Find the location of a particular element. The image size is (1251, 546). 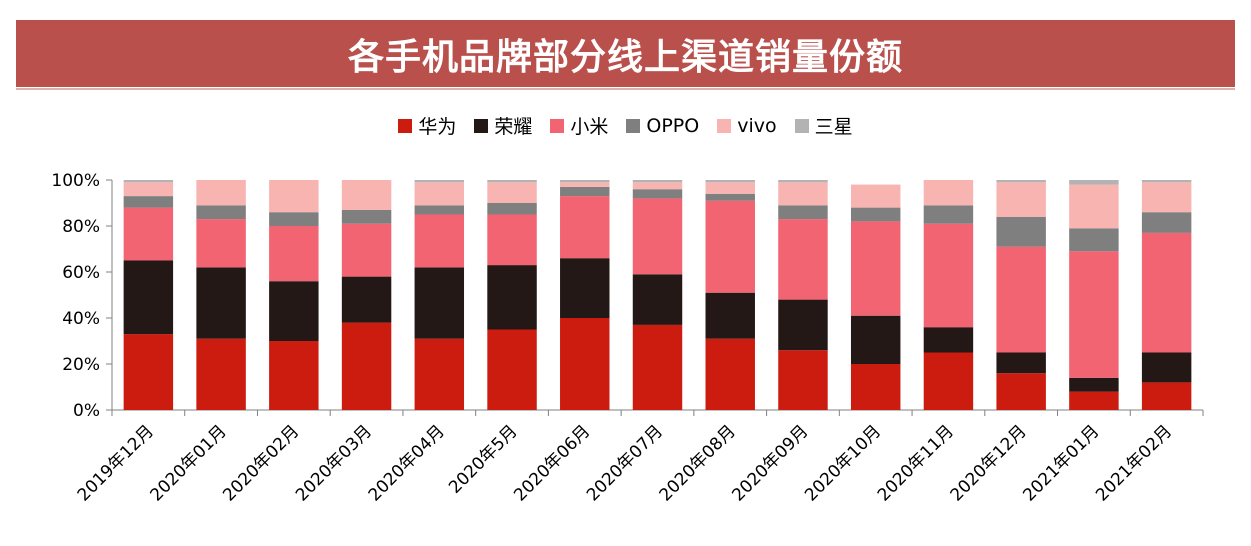

legend-item: OPPO is located at coordinates (662, 125).